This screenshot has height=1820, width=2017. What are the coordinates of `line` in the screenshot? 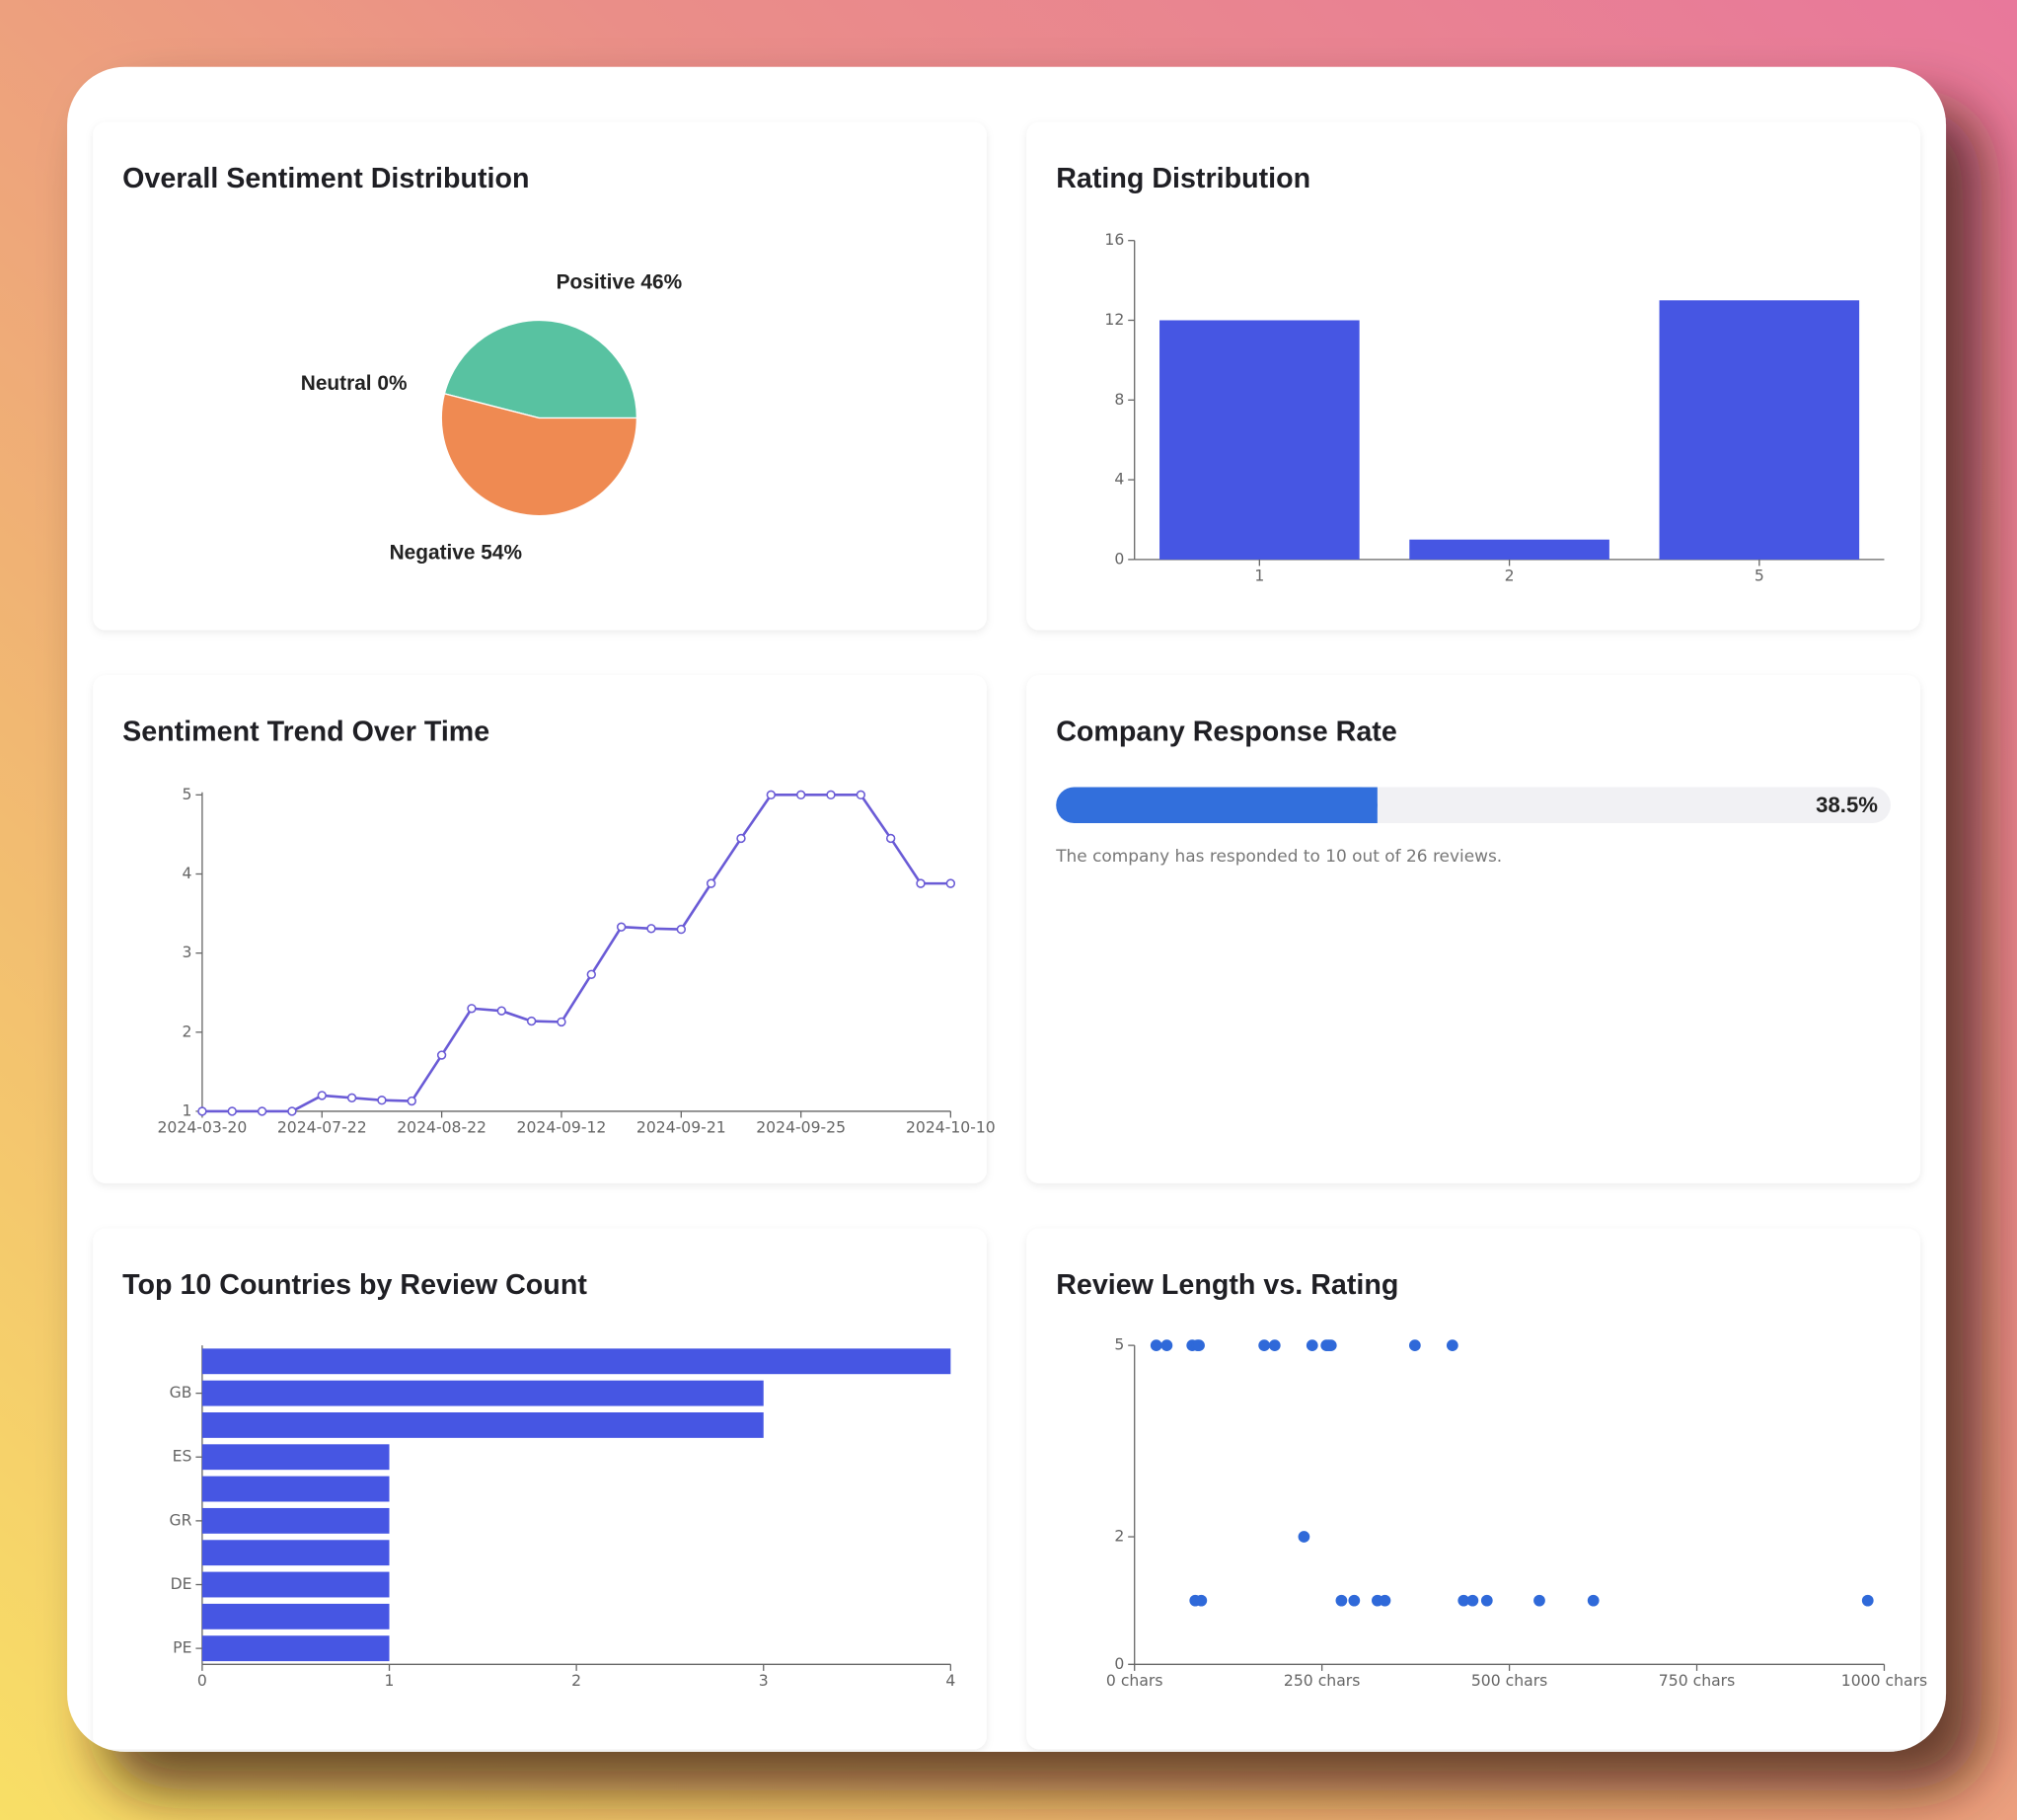 It's located at (576, 953).